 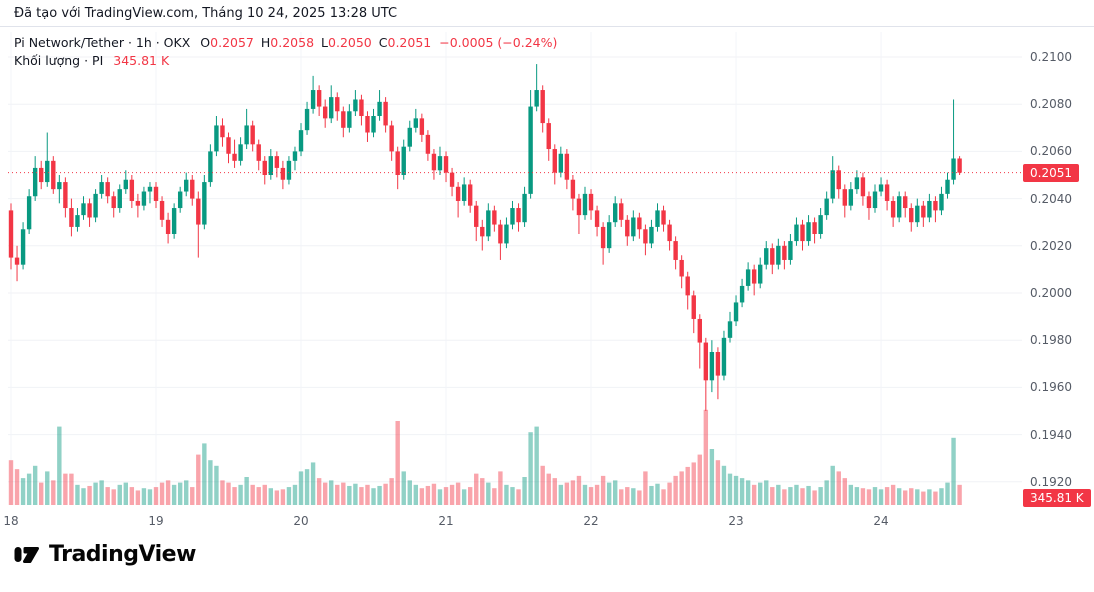 What do you see at coordinates (1051, 434) in the screenshot?
I see `price-tick: 0.1940` at bounding box center [1051, 434].